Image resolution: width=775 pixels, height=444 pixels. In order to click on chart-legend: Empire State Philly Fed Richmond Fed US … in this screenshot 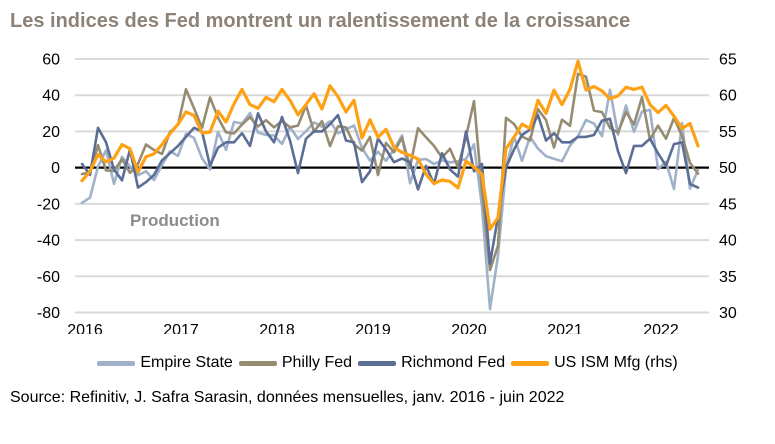, I will do `click(387, 363)`.